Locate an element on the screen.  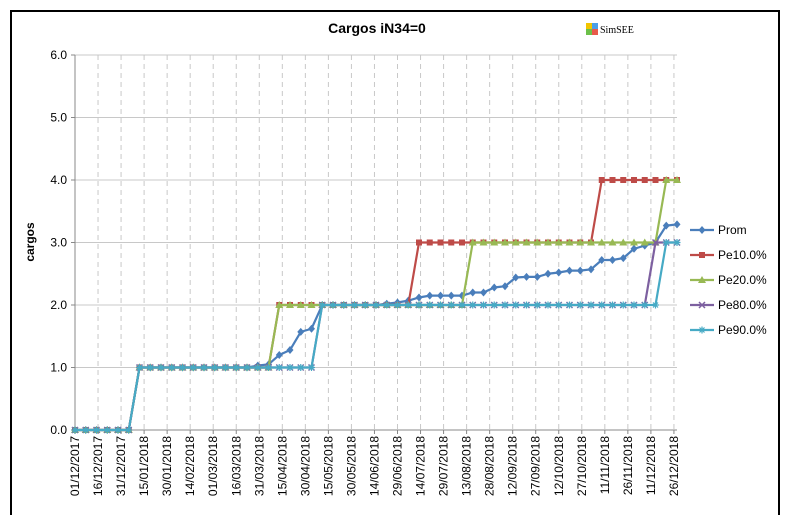
x-tick-label: 26/11/2018 is located at coordinates (628, 465).